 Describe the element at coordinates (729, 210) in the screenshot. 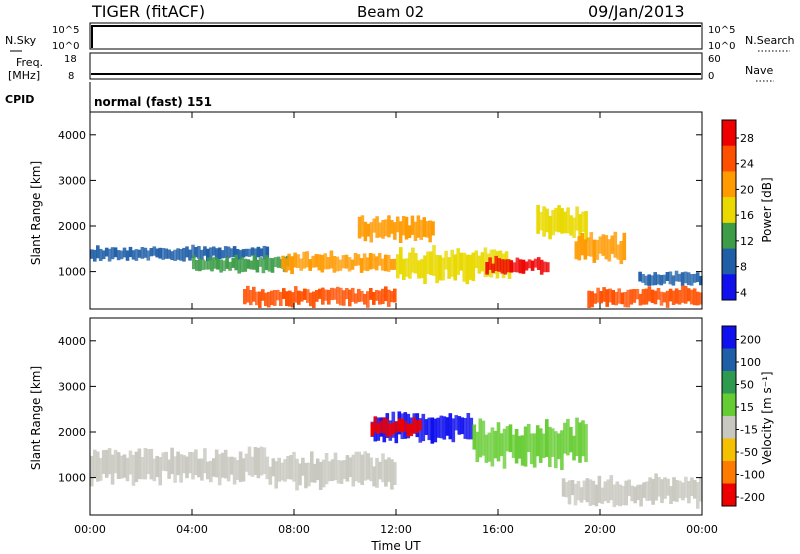

I see `power-colorbar-frame` at that location.